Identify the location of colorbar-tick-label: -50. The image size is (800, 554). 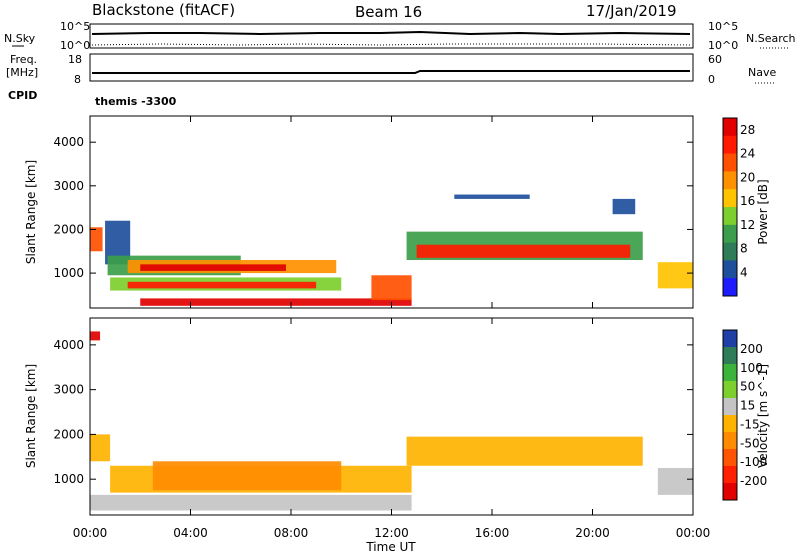
(750, 443).